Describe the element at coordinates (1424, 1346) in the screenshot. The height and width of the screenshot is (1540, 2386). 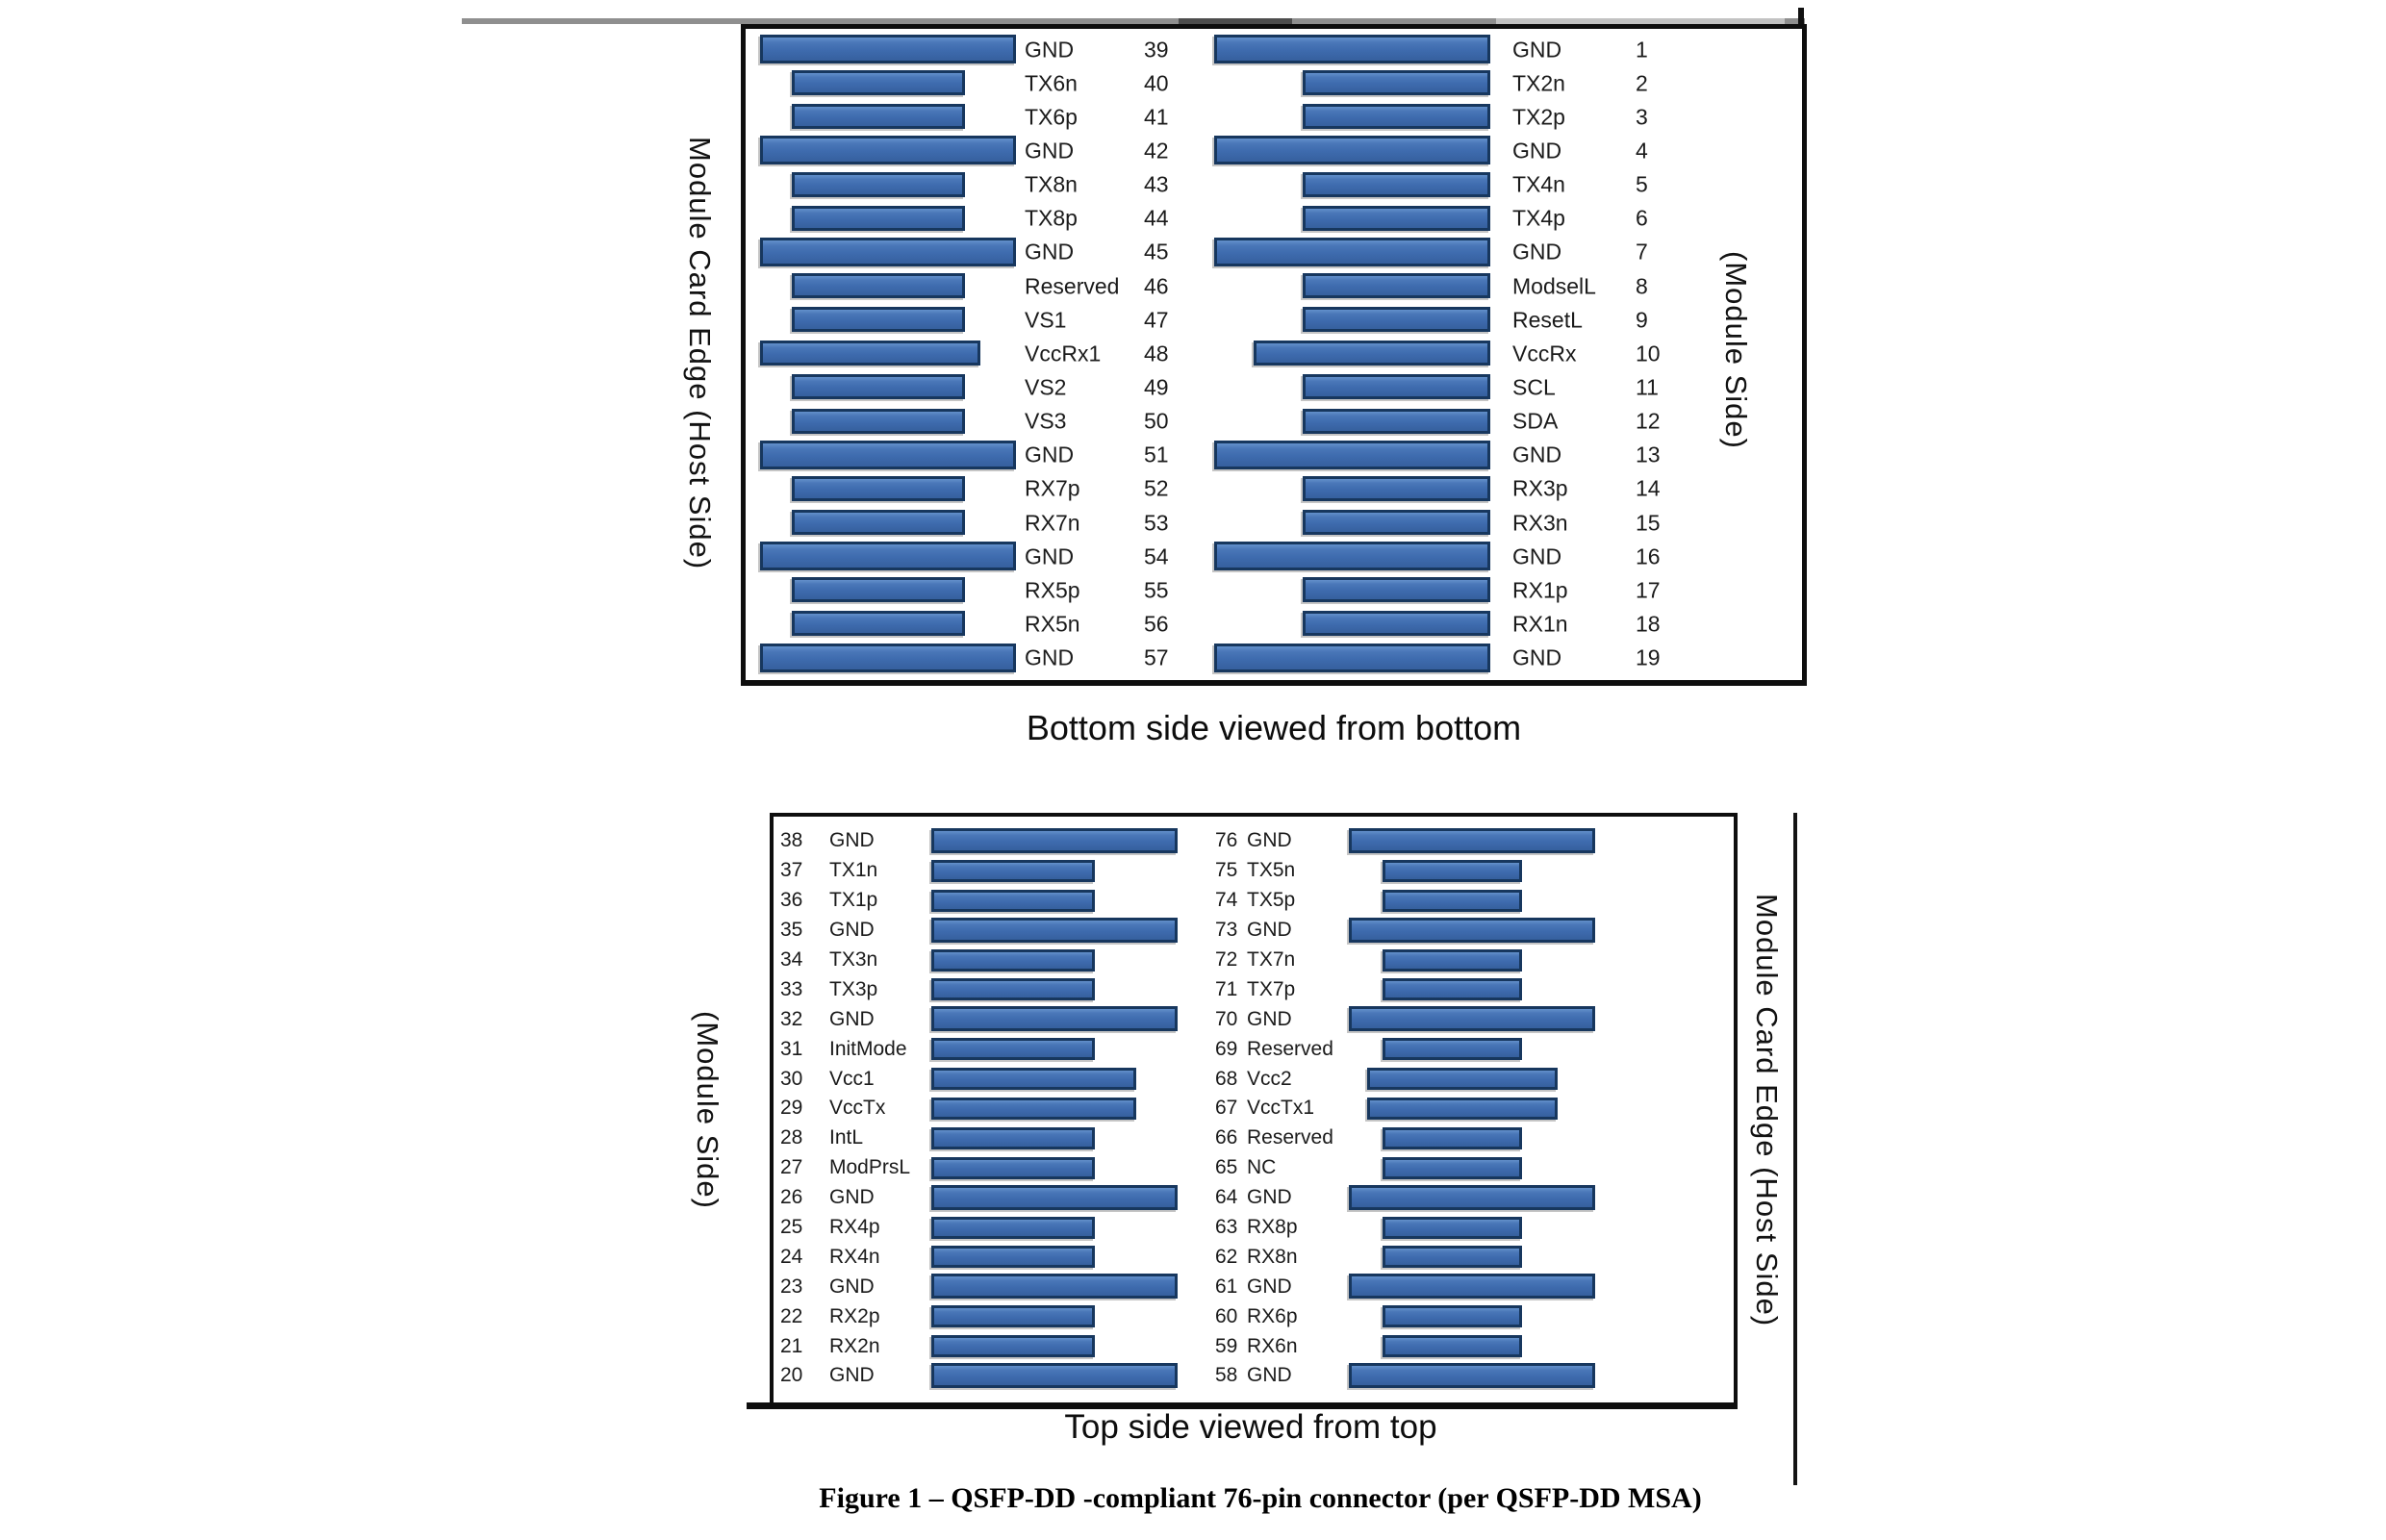
I see `pin-row: 59 RX6n` at that location.